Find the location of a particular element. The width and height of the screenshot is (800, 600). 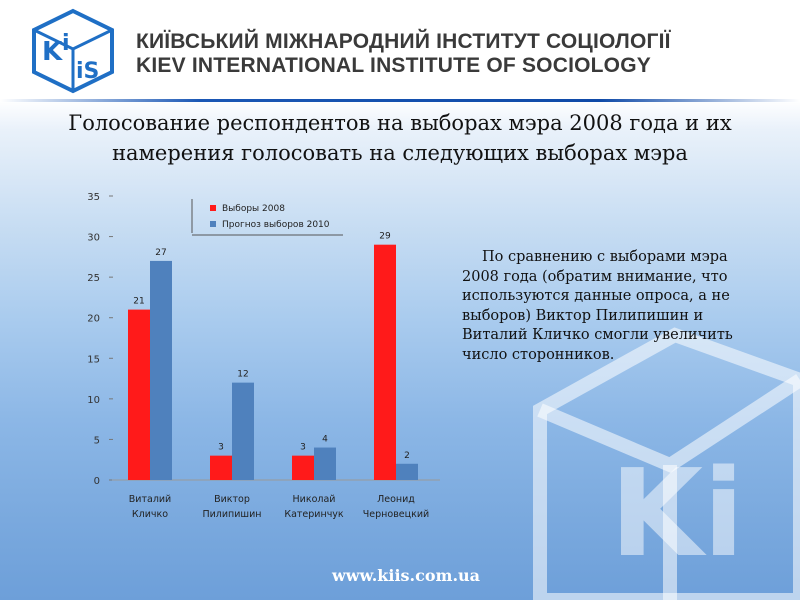

x-category-label: Виталий is located at coordinates (150, 499).